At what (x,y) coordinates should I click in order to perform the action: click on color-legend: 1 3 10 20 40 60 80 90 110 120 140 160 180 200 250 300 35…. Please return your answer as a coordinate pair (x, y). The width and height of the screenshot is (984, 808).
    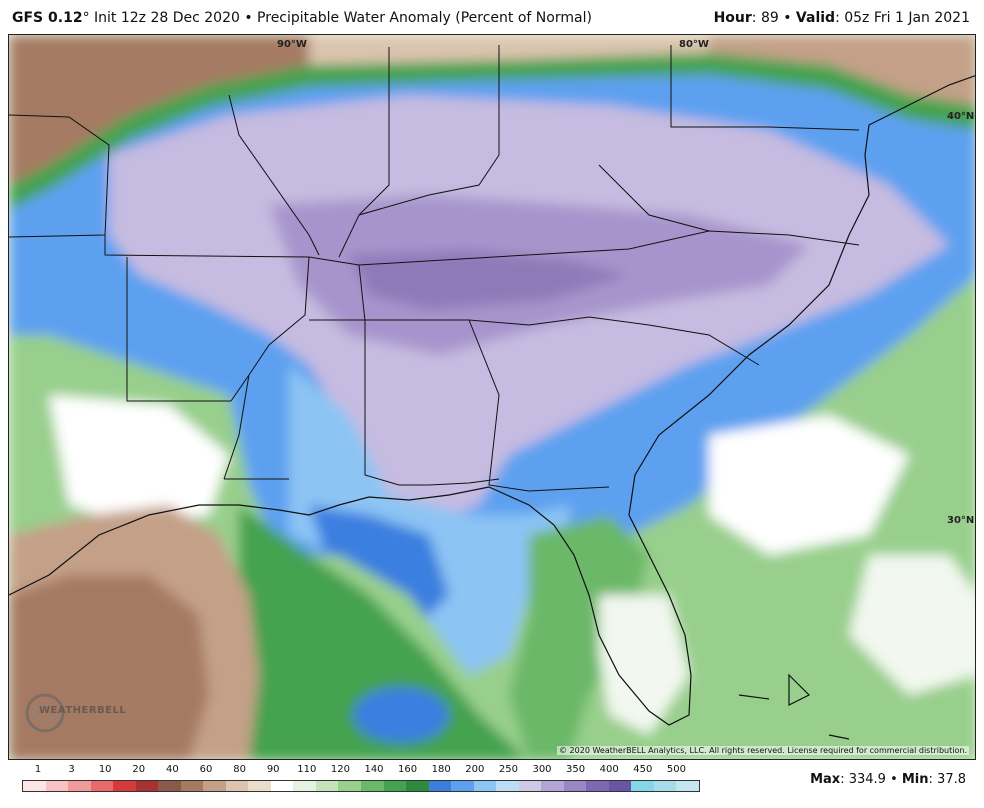
    Looking at the image, I should click on (360, 779).